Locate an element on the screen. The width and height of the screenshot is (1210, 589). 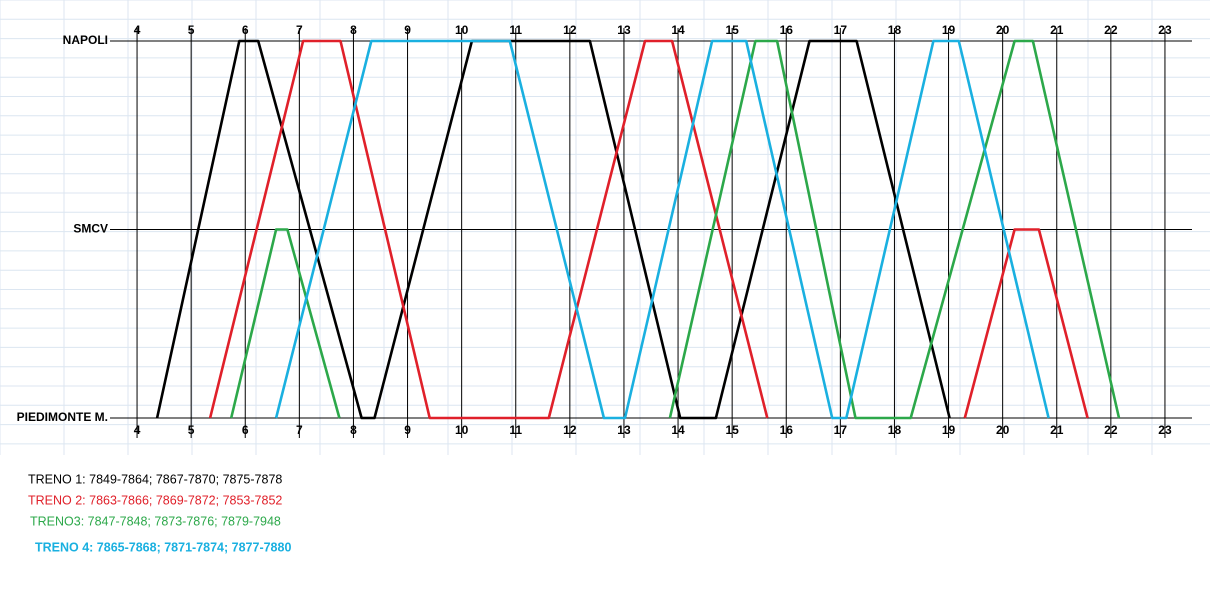
x-tick-label-top: 23 is located at coordinates (1165, 30).